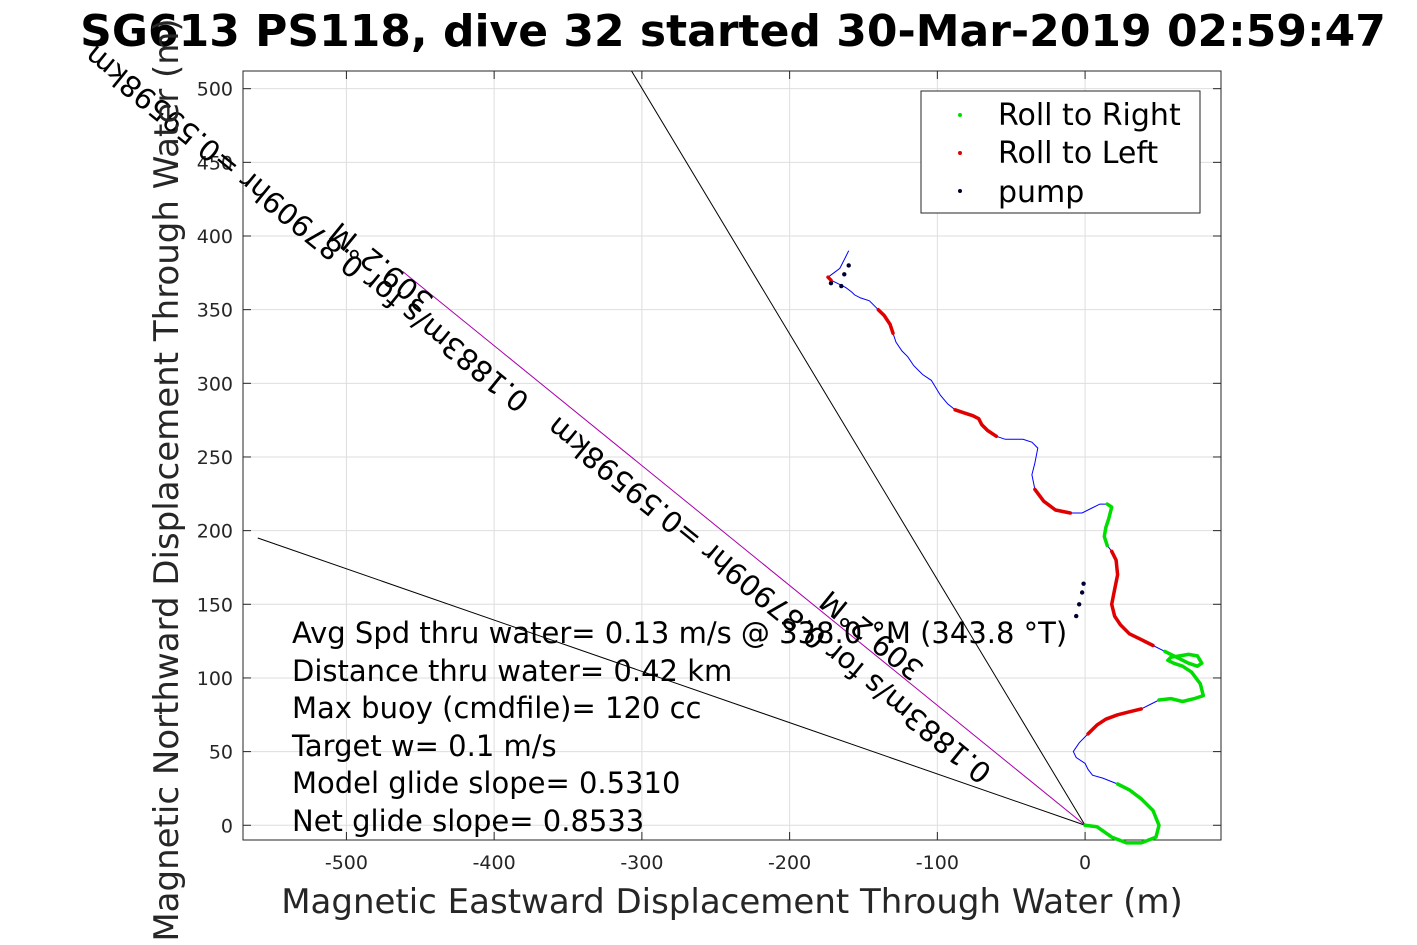 This screenshot has width=1417, height=945. Describe the element at coordinates (1085, 863) in the screenshot. I see `x-tick-label: 0` at that location.